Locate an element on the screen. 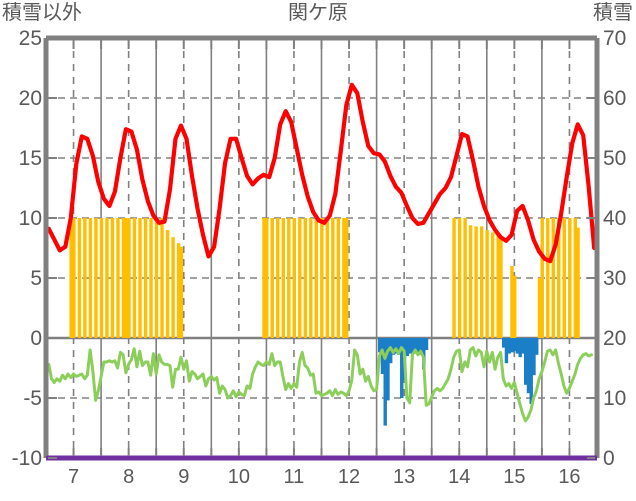 The width and height of the screenshot is (636, 501). chart-title: 関ケ原 is located at coordinates (318, 13).